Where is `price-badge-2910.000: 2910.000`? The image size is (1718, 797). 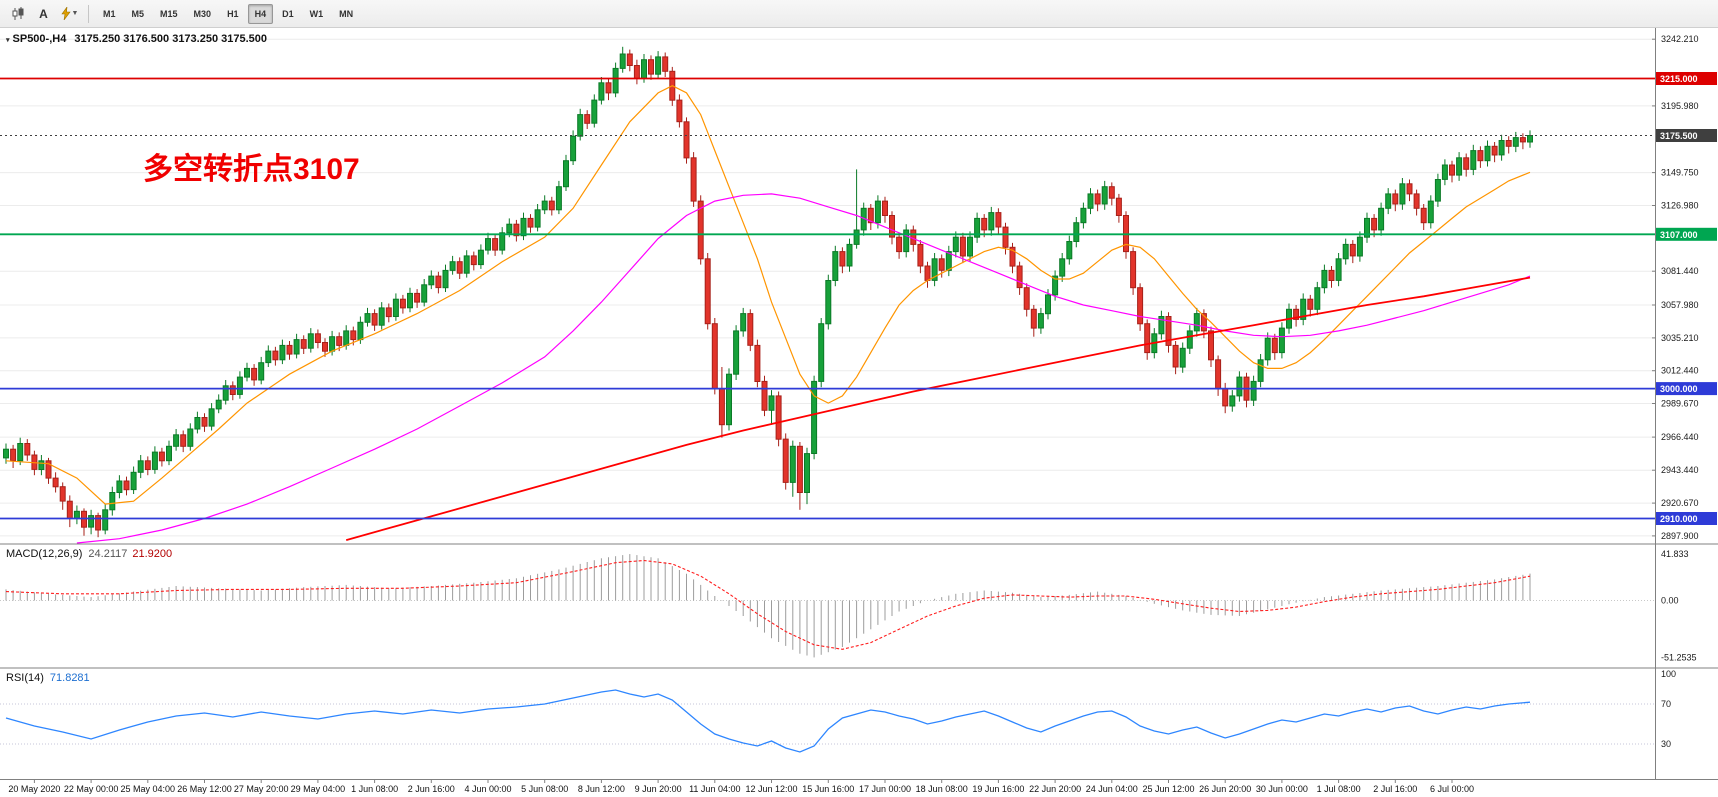
price-badge-2910.000: 2910.000 is located at coordinates (1686, 518).